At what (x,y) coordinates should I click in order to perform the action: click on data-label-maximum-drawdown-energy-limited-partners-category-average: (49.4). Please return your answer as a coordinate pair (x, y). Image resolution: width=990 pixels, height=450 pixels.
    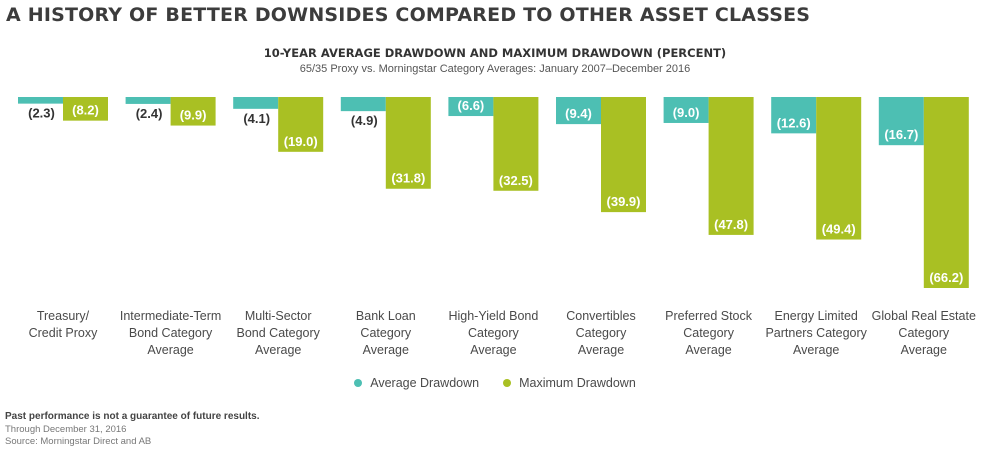
    Looking at the image, I should click on (839, 229).